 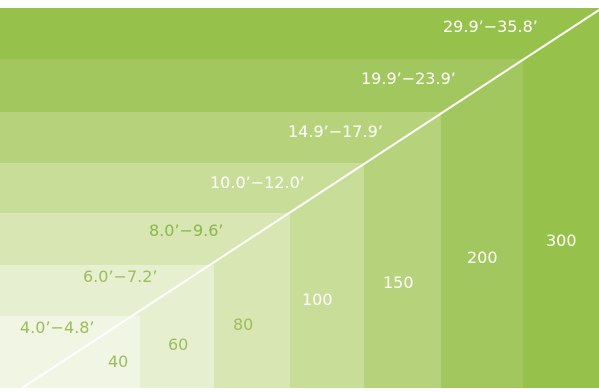 What do you see at coordinates (243, 324) in the screenshot?
I see `value-label-80: 80` at bounding box center [243, 324].